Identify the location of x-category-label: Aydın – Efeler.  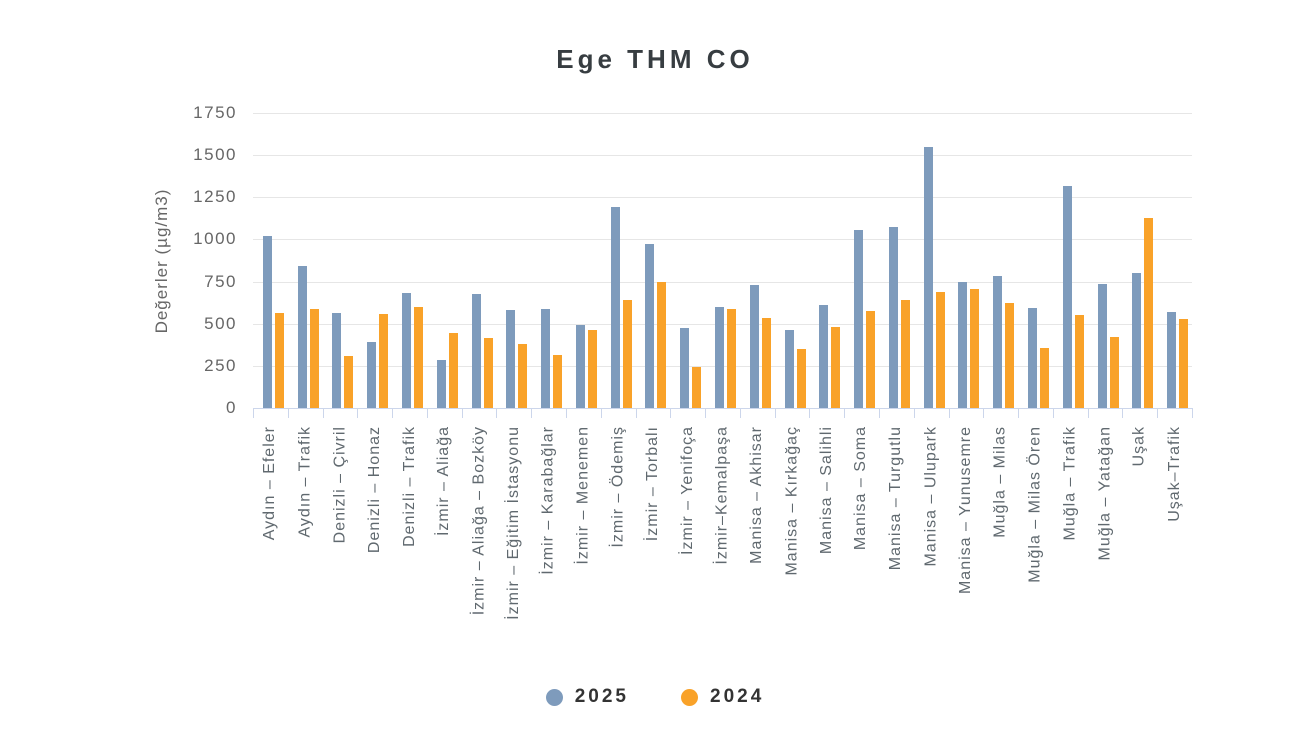
(270, 483).